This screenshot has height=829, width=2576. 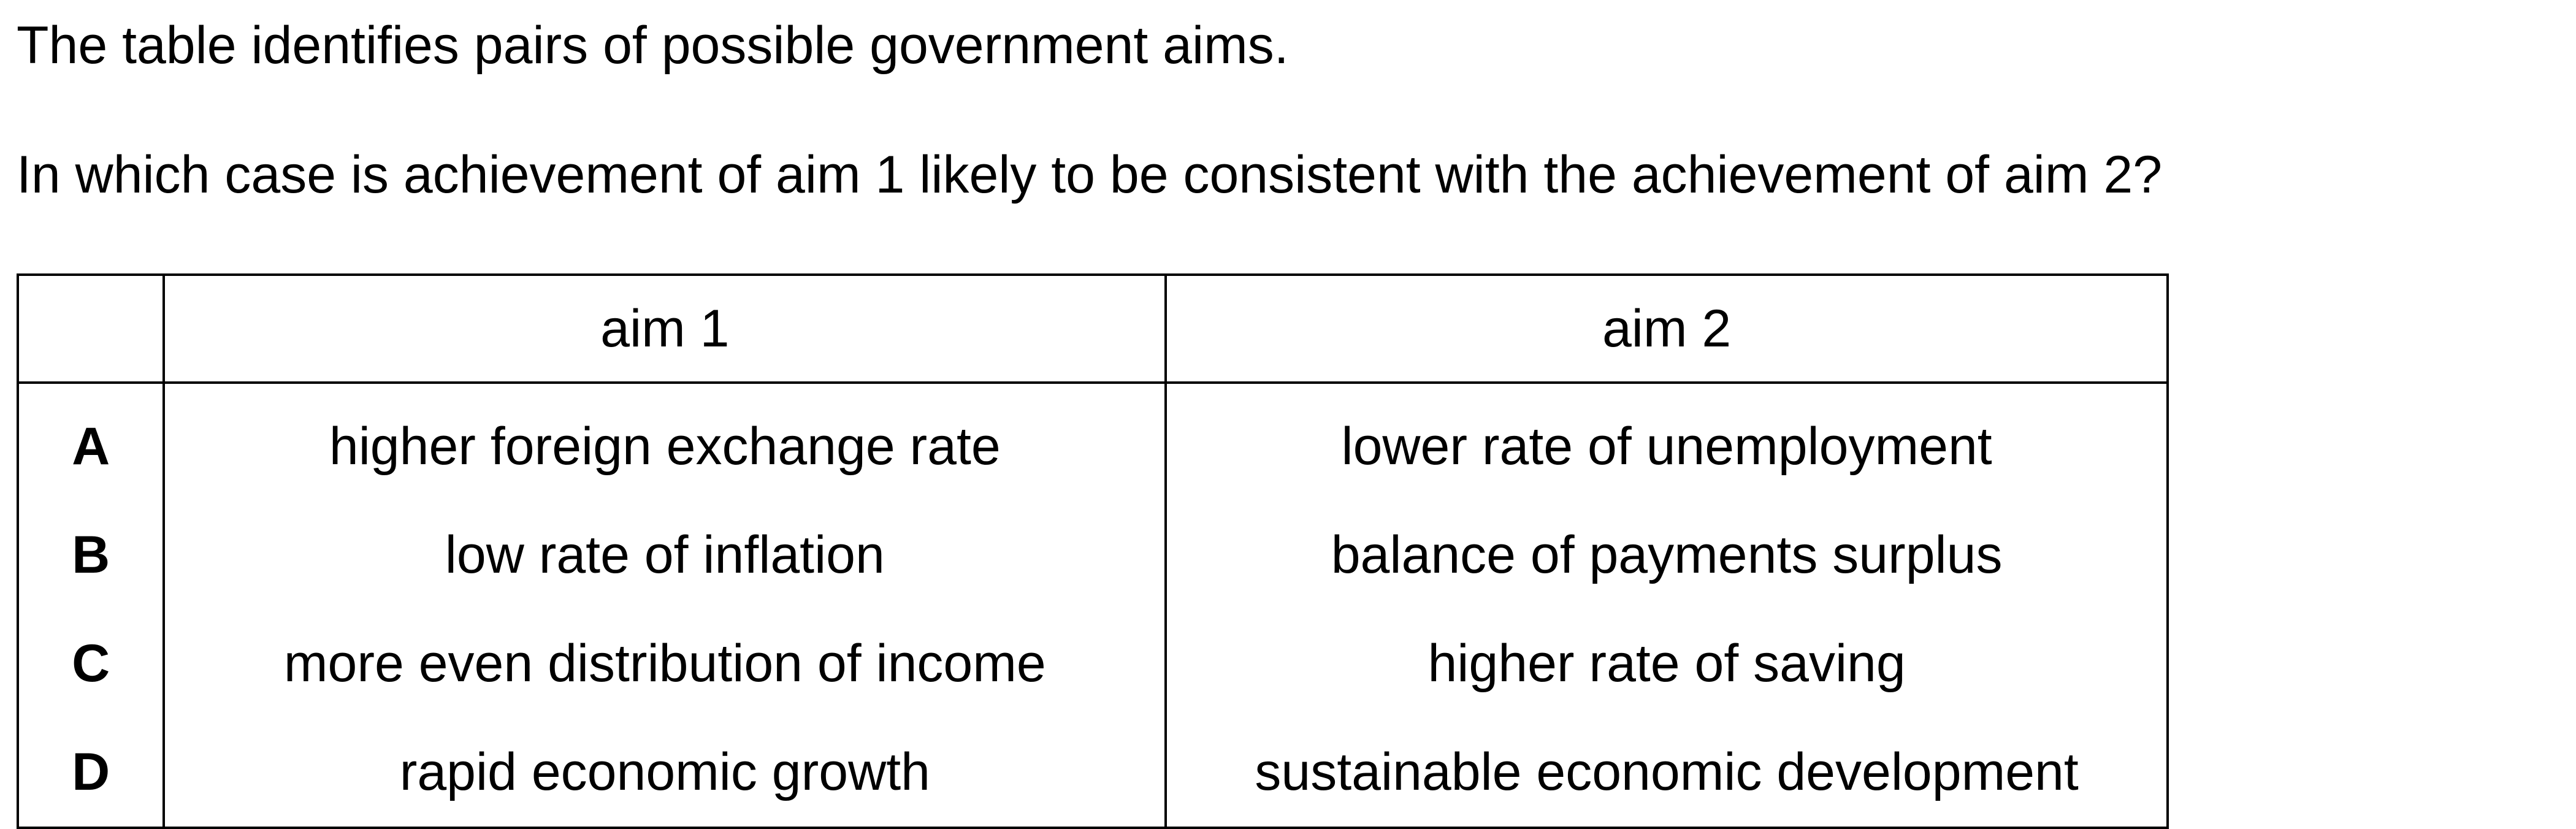 What do you see at coordinates (91, 328) in the screenshot?
I see `header-option` at bounding box center [91, 328].